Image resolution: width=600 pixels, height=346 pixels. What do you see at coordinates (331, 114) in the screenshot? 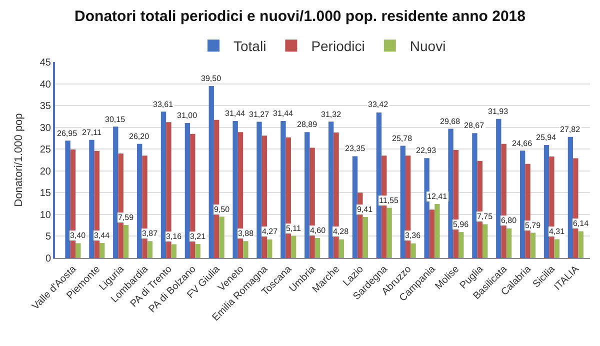
I see `data-label: 31,32` at bounding box center [331, 114].